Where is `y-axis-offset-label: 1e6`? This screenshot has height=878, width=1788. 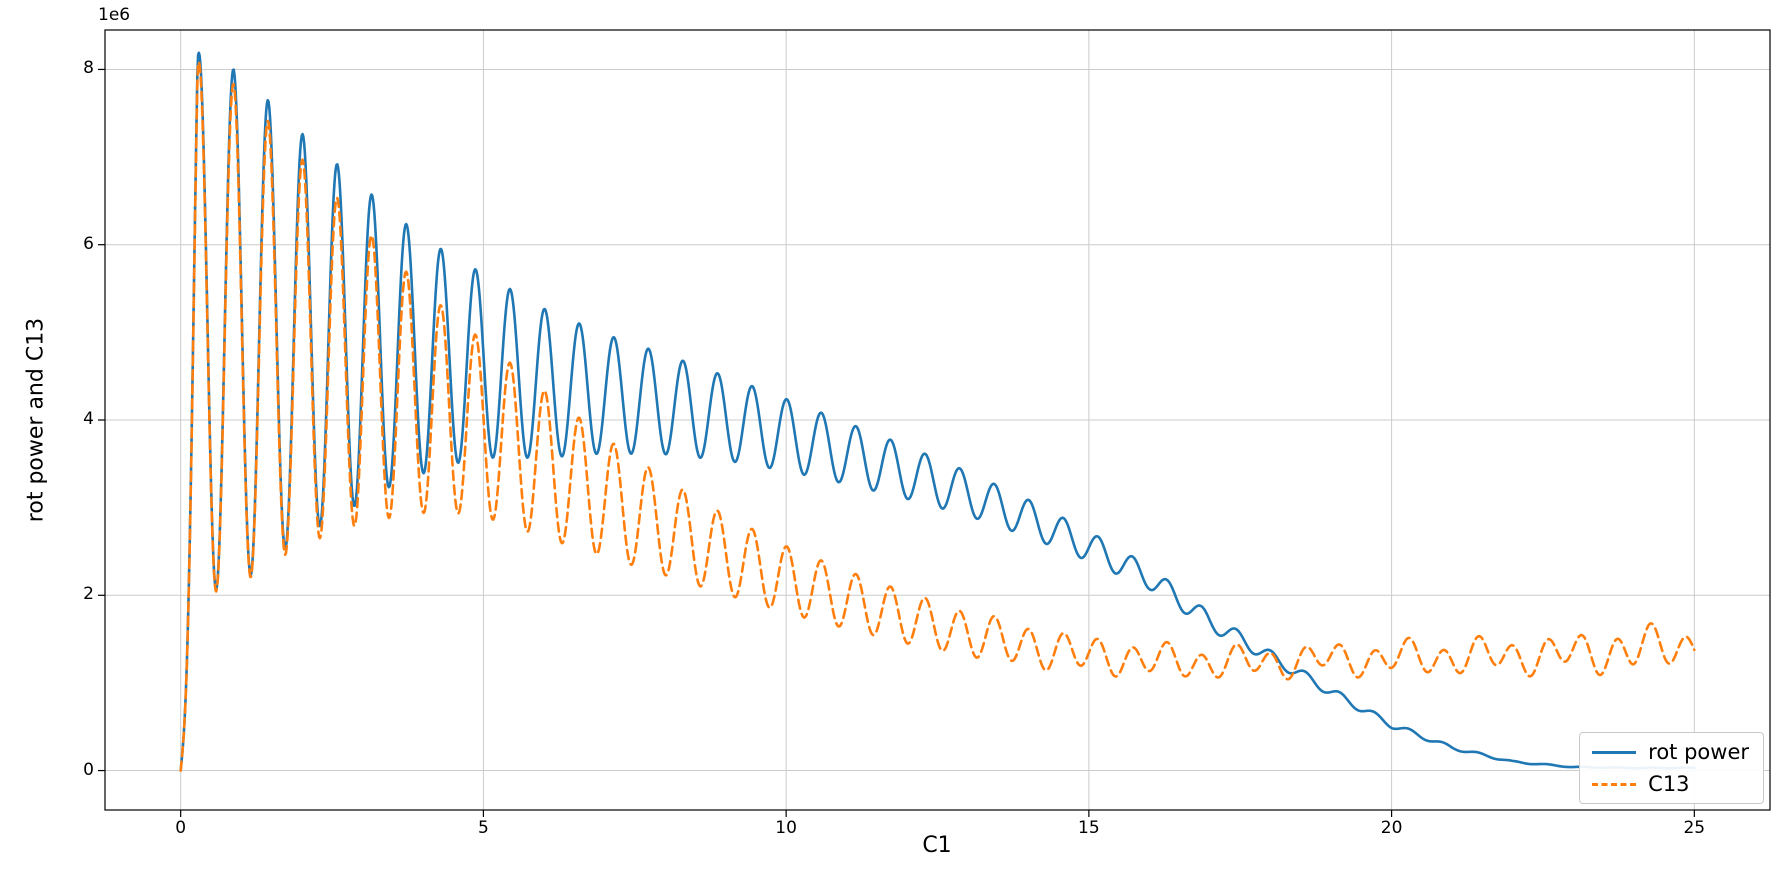
y-axis-offset-label: 1e6 is located at coordinates (114, 15).